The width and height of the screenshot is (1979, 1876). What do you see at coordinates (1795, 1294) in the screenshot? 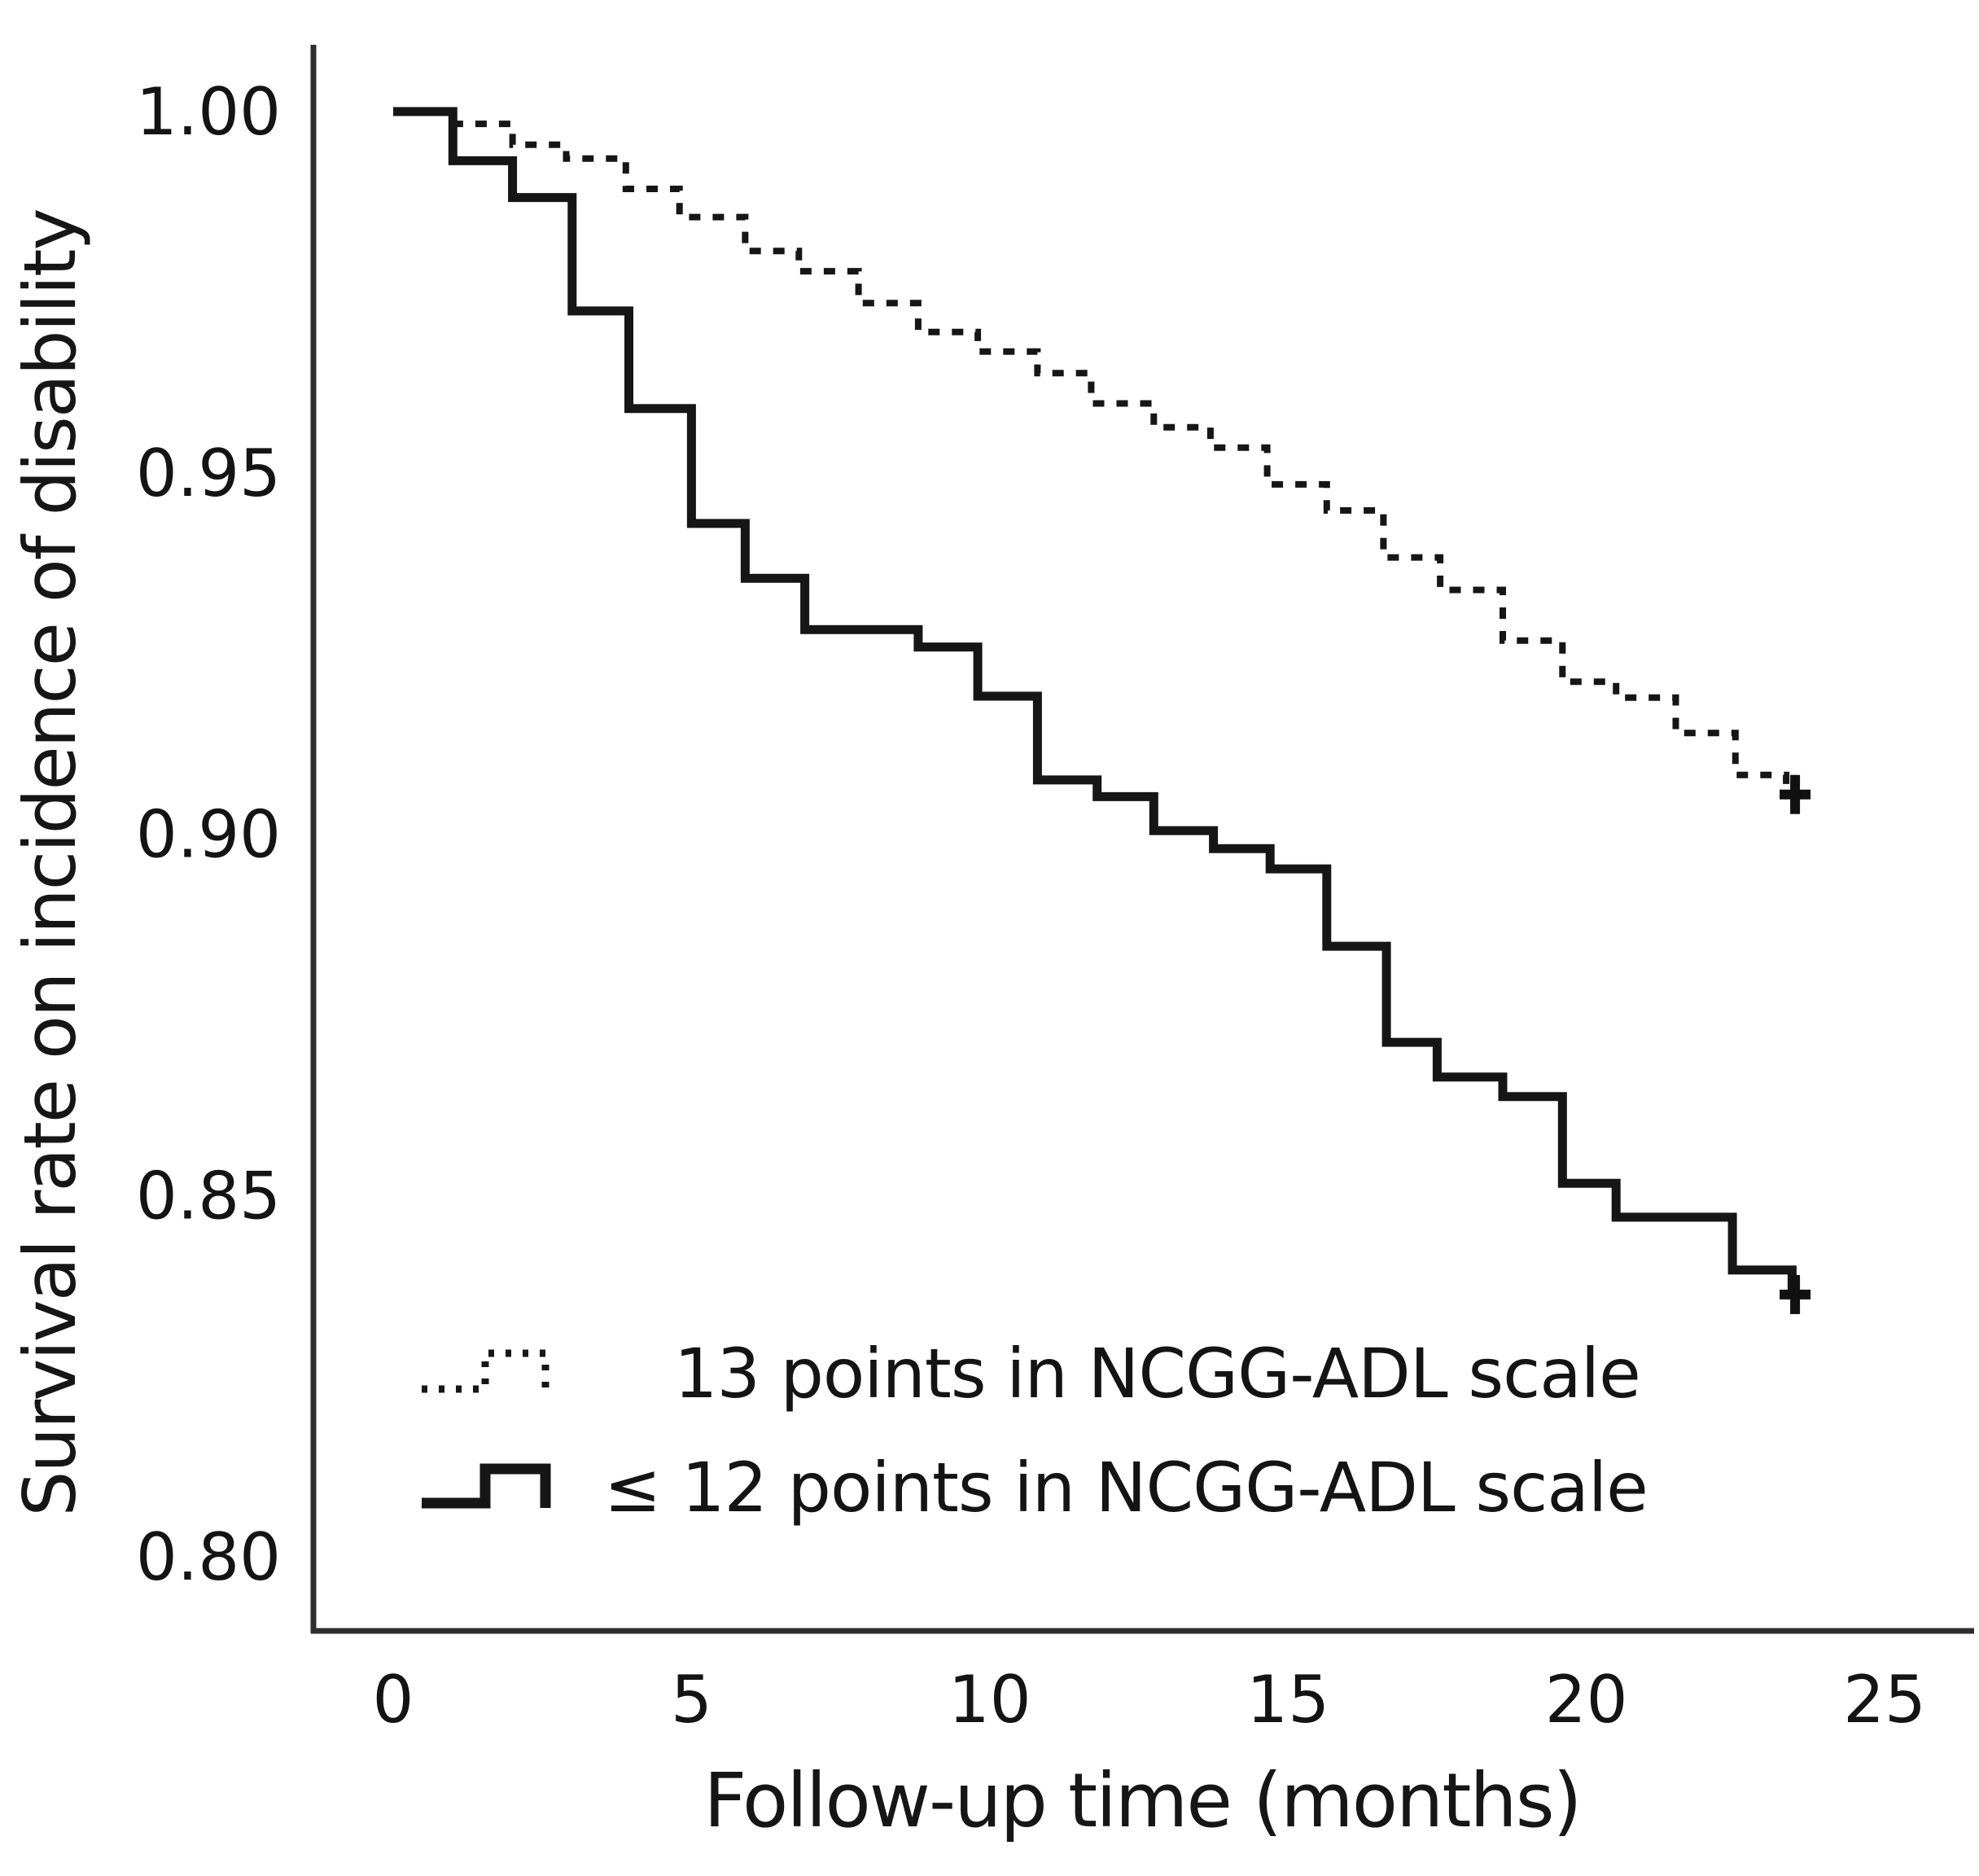
I see `censor-plus-mark-le-12-points` at bounding box center [1795, 1294].